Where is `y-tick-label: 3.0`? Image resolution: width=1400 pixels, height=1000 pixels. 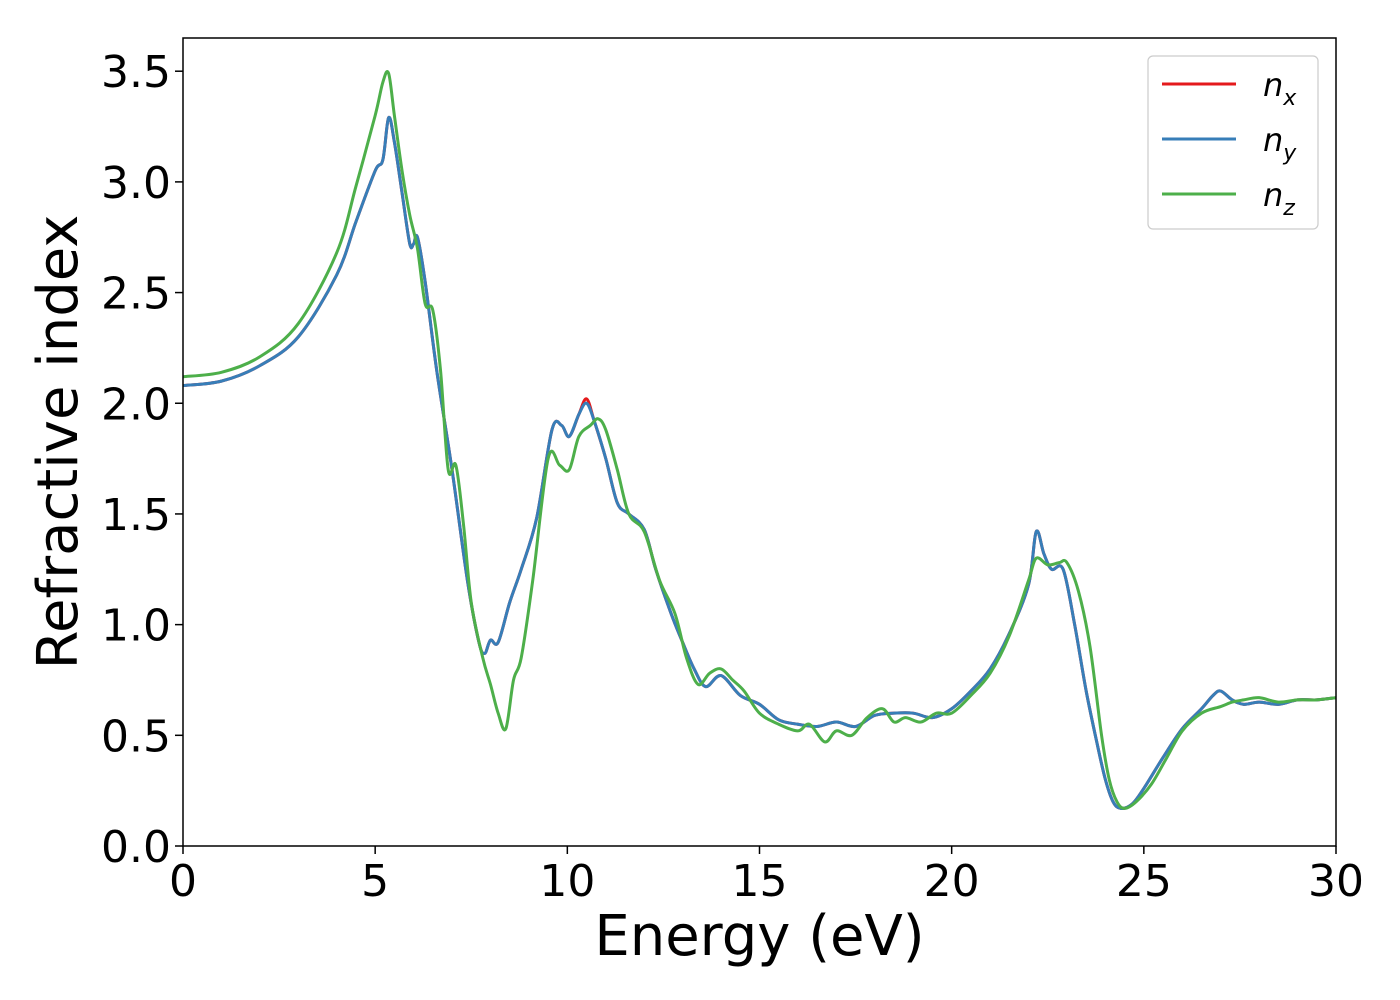
y-tick-label: 3.0 is located at coordinates (136, 183).